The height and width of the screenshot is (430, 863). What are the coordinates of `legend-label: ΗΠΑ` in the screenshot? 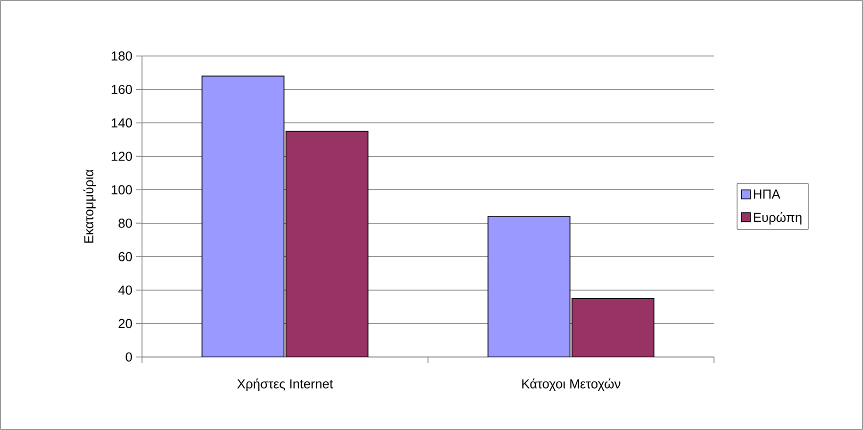 It's located at (767, 194).